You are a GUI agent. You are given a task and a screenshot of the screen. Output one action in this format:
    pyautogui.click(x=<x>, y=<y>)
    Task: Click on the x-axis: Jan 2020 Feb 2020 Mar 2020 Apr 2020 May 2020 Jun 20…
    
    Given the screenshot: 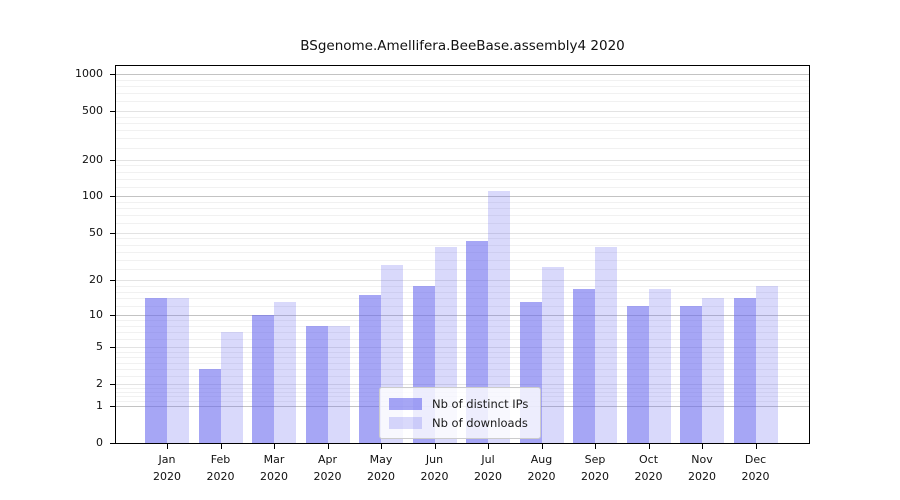 What is the action you would take?
    pyautogui.click(x=462, y=472)
    